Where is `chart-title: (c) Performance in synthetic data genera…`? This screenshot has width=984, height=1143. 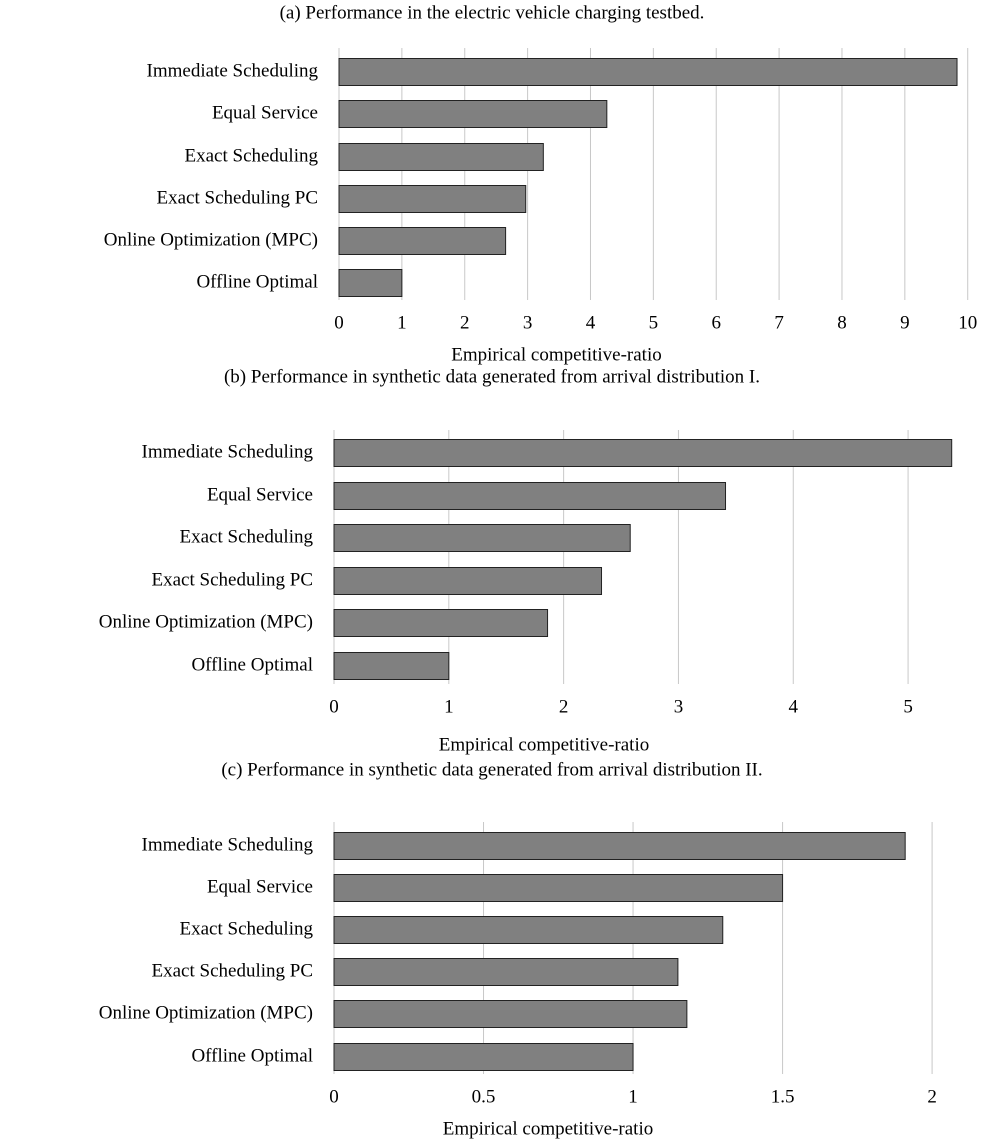 chart-title: (c) Performance in synthetic data genera… is located at coordinates (491, 769).